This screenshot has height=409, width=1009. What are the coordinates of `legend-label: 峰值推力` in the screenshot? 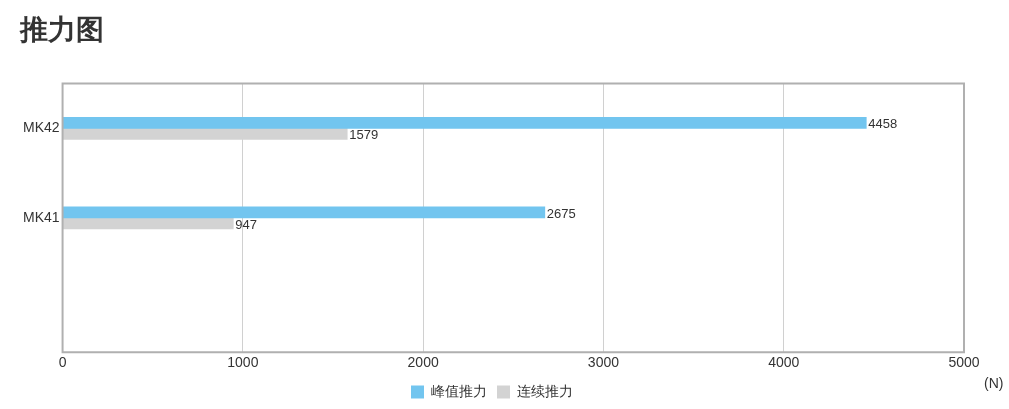 It's located at (459, 390).